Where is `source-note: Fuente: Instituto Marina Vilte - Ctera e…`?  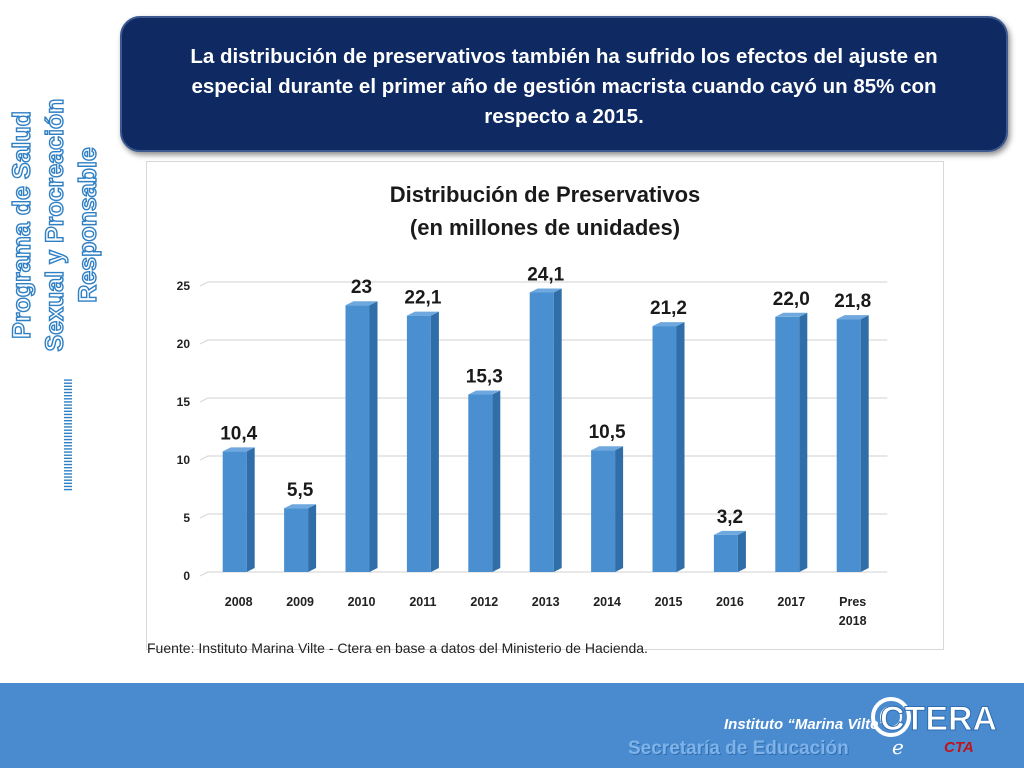
source-note: Fuente: Instituto Marina Vilte - Ctera e… is located at coordinates (397, 648).